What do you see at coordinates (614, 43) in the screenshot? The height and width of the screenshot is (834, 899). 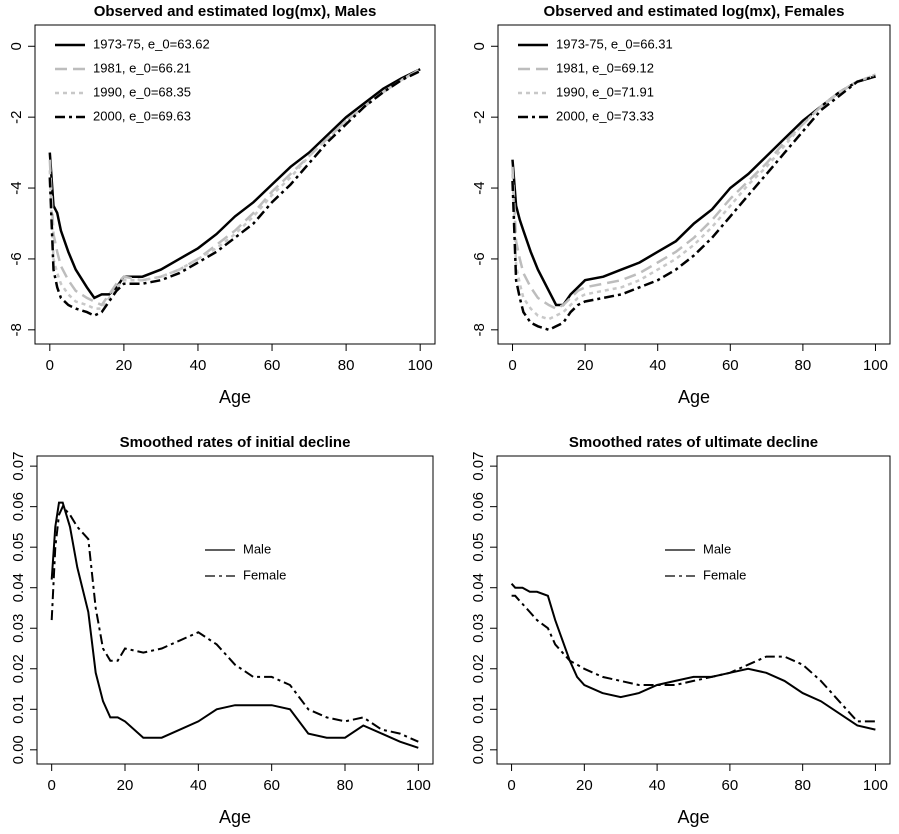 I see `legend-label: 1973-75, e_0=66.31` at bounding box center [614, 43].